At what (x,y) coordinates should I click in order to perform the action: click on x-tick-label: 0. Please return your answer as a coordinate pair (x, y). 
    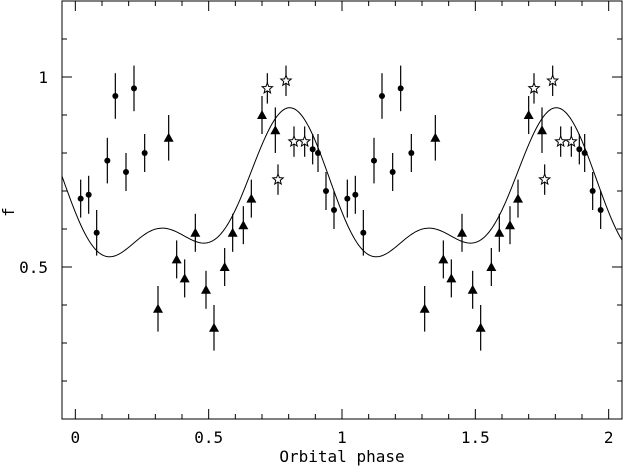
    Looking at the image, I should click on (76, 437).